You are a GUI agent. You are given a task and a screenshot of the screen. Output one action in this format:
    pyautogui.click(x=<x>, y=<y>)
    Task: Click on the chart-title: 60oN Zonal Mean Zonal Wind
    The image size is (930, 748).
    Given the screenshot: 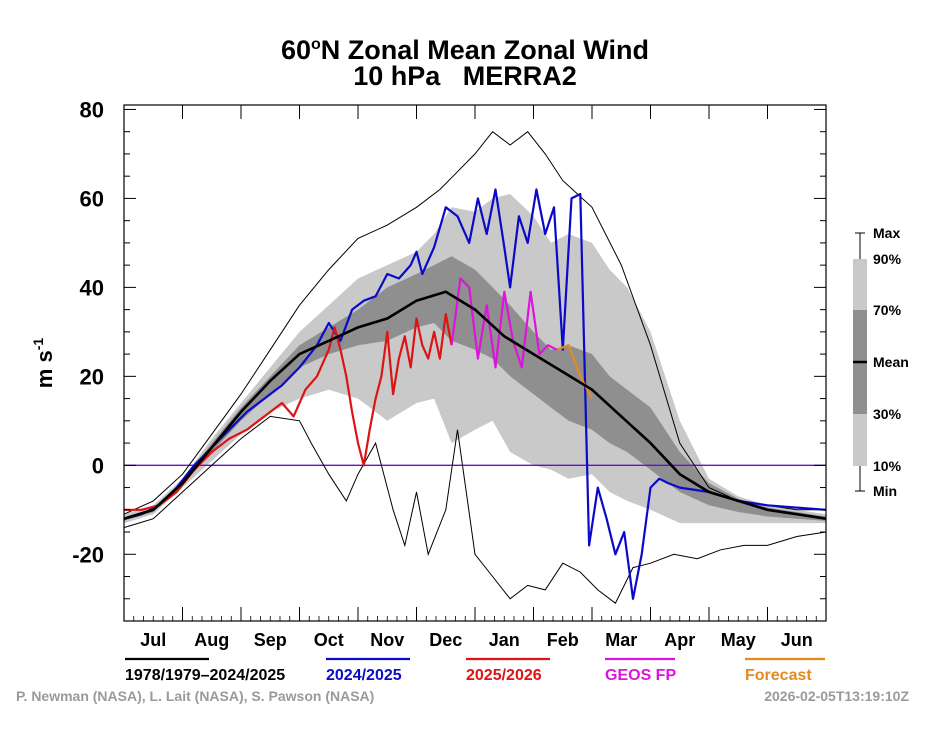 What is the action you would take?
    pyautogui.click(x=465, y=50)
    